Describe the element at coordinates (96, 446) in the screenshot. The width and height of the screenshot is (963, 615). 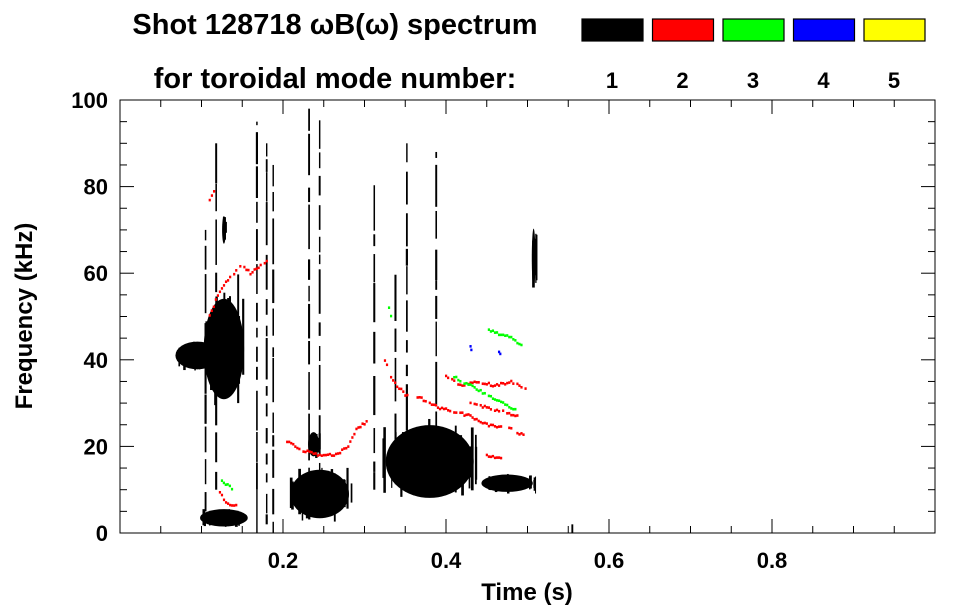
I see `y-tick-label: 20` at that location.